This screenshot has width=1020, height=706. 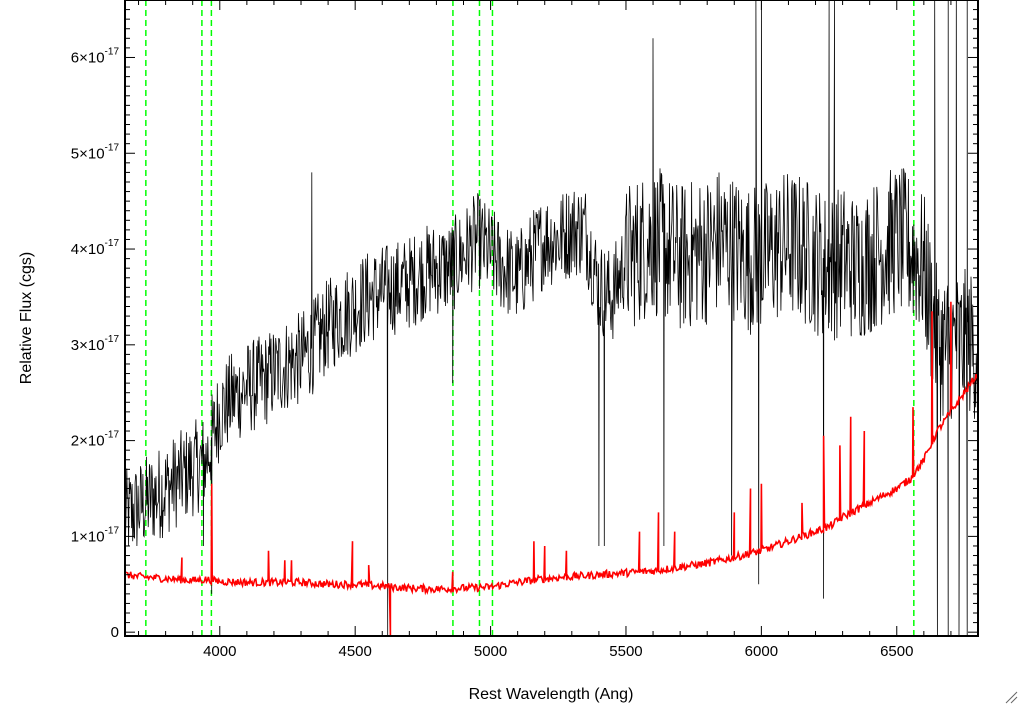 I want to click on y-tick-mantissa: 4×10, so click(x=88, y=249).